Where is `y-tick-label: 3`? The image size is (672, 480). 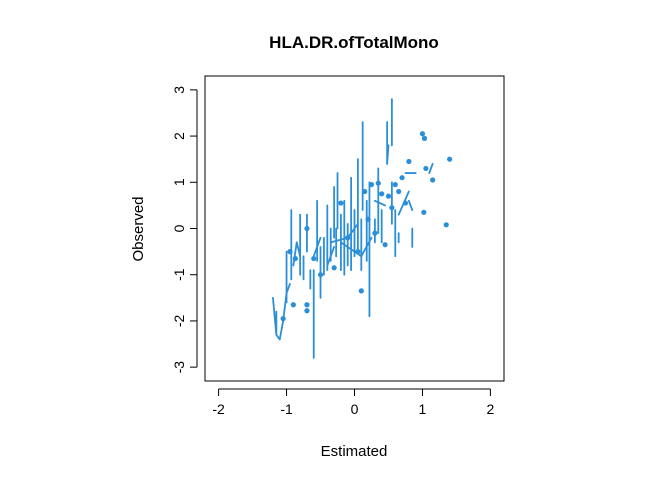 y-tick-label: 3 is located at coordinates (179, 90).